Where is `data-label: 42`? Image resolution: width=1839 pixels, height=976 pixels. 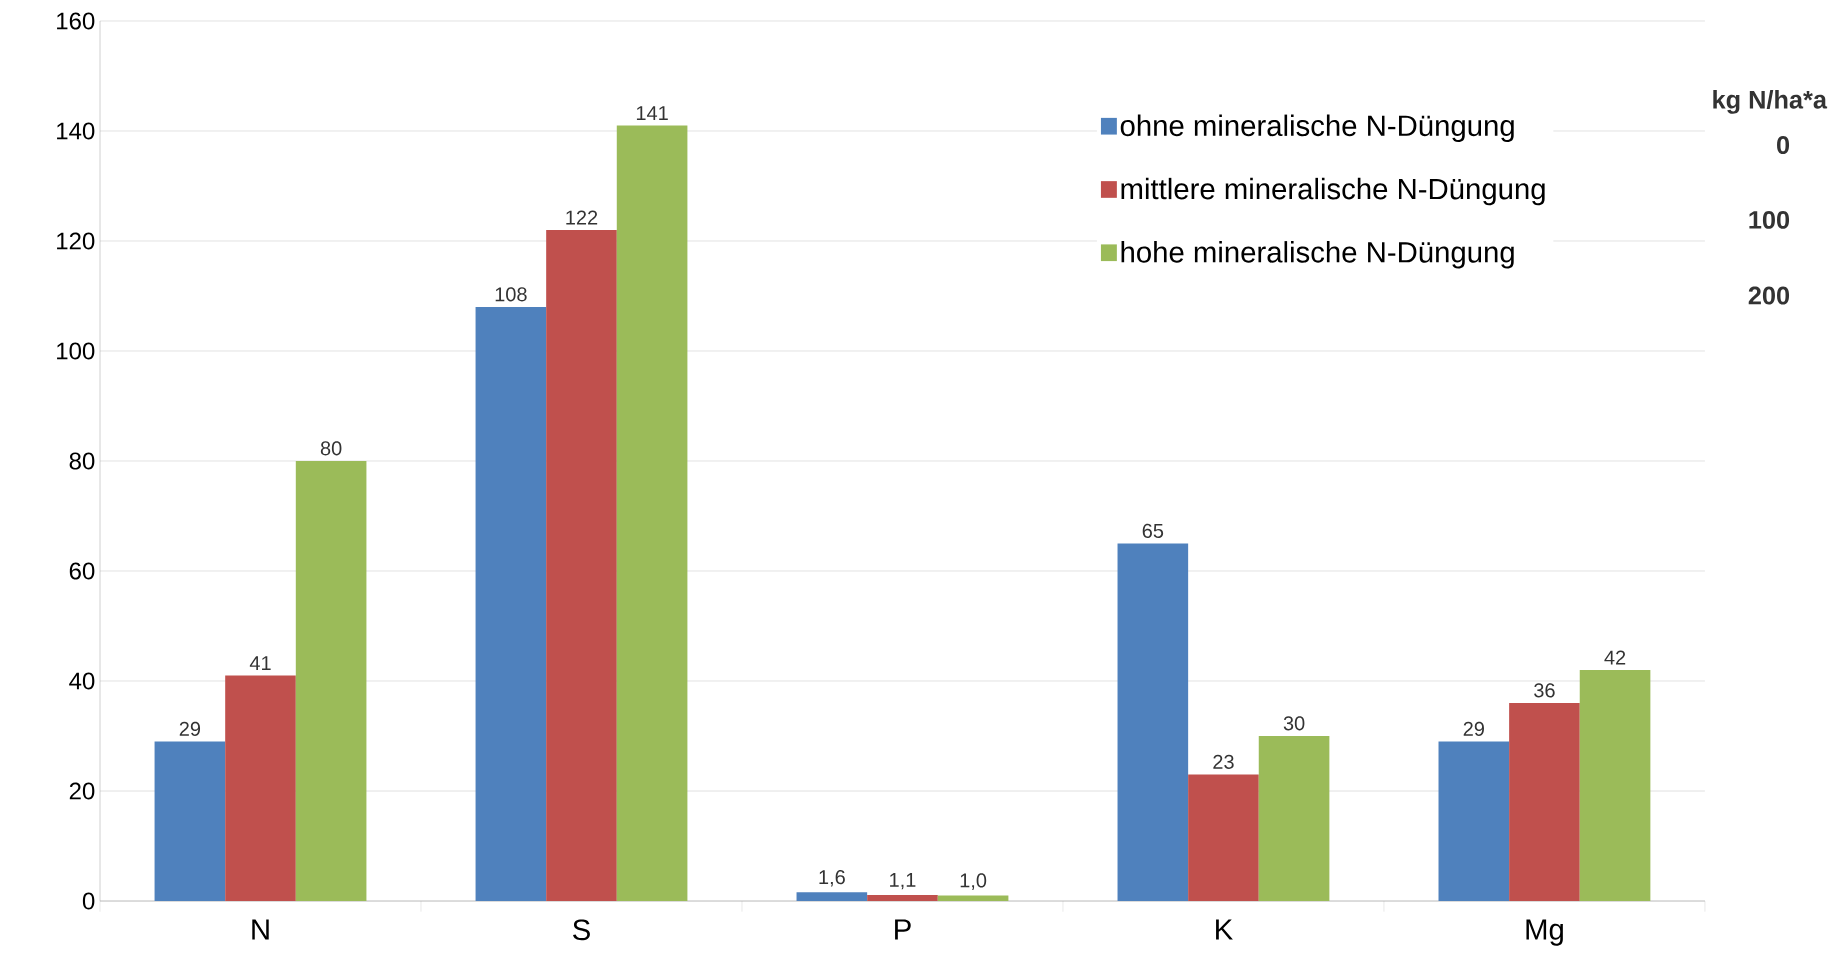 data-label: 42 is located at coordinates (1615, 657).